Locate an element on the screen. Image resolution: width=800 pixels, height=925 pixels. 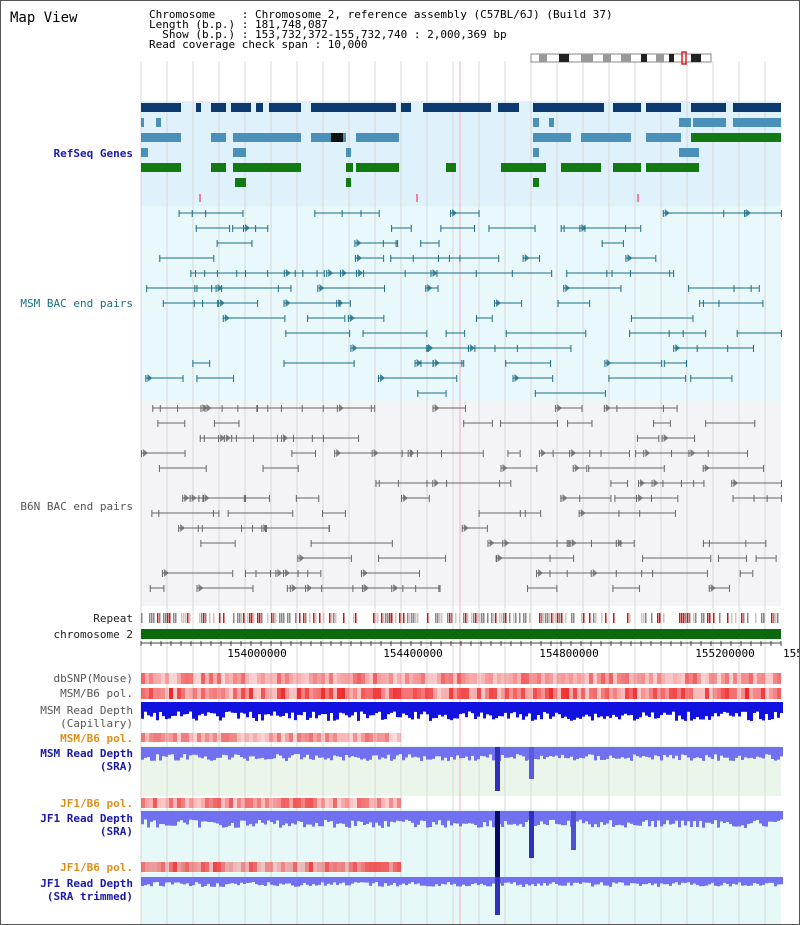
axis-tick-label: 154000000 is located at coordinates (257, 653).